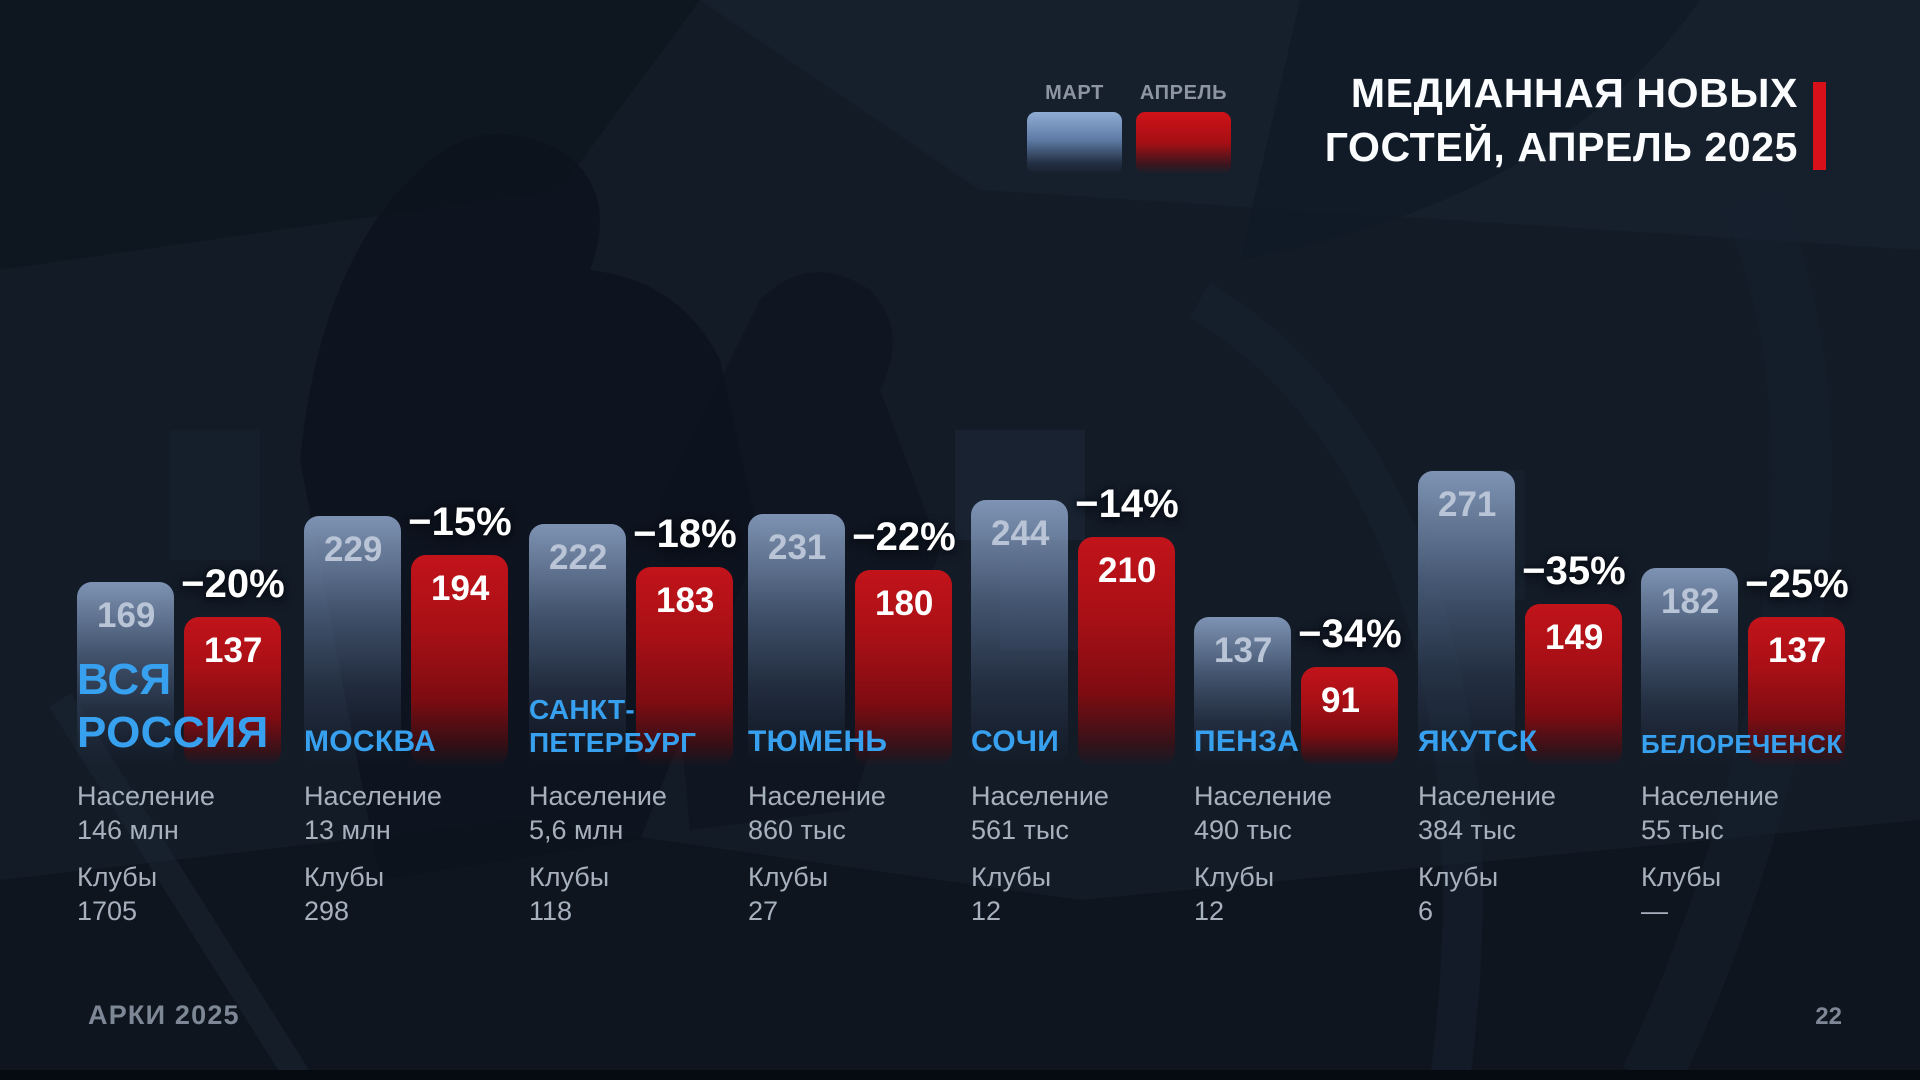  Describe the element at coordinates (125, 674) in the screenshot. I see `bar-march-0: 169` at that location.